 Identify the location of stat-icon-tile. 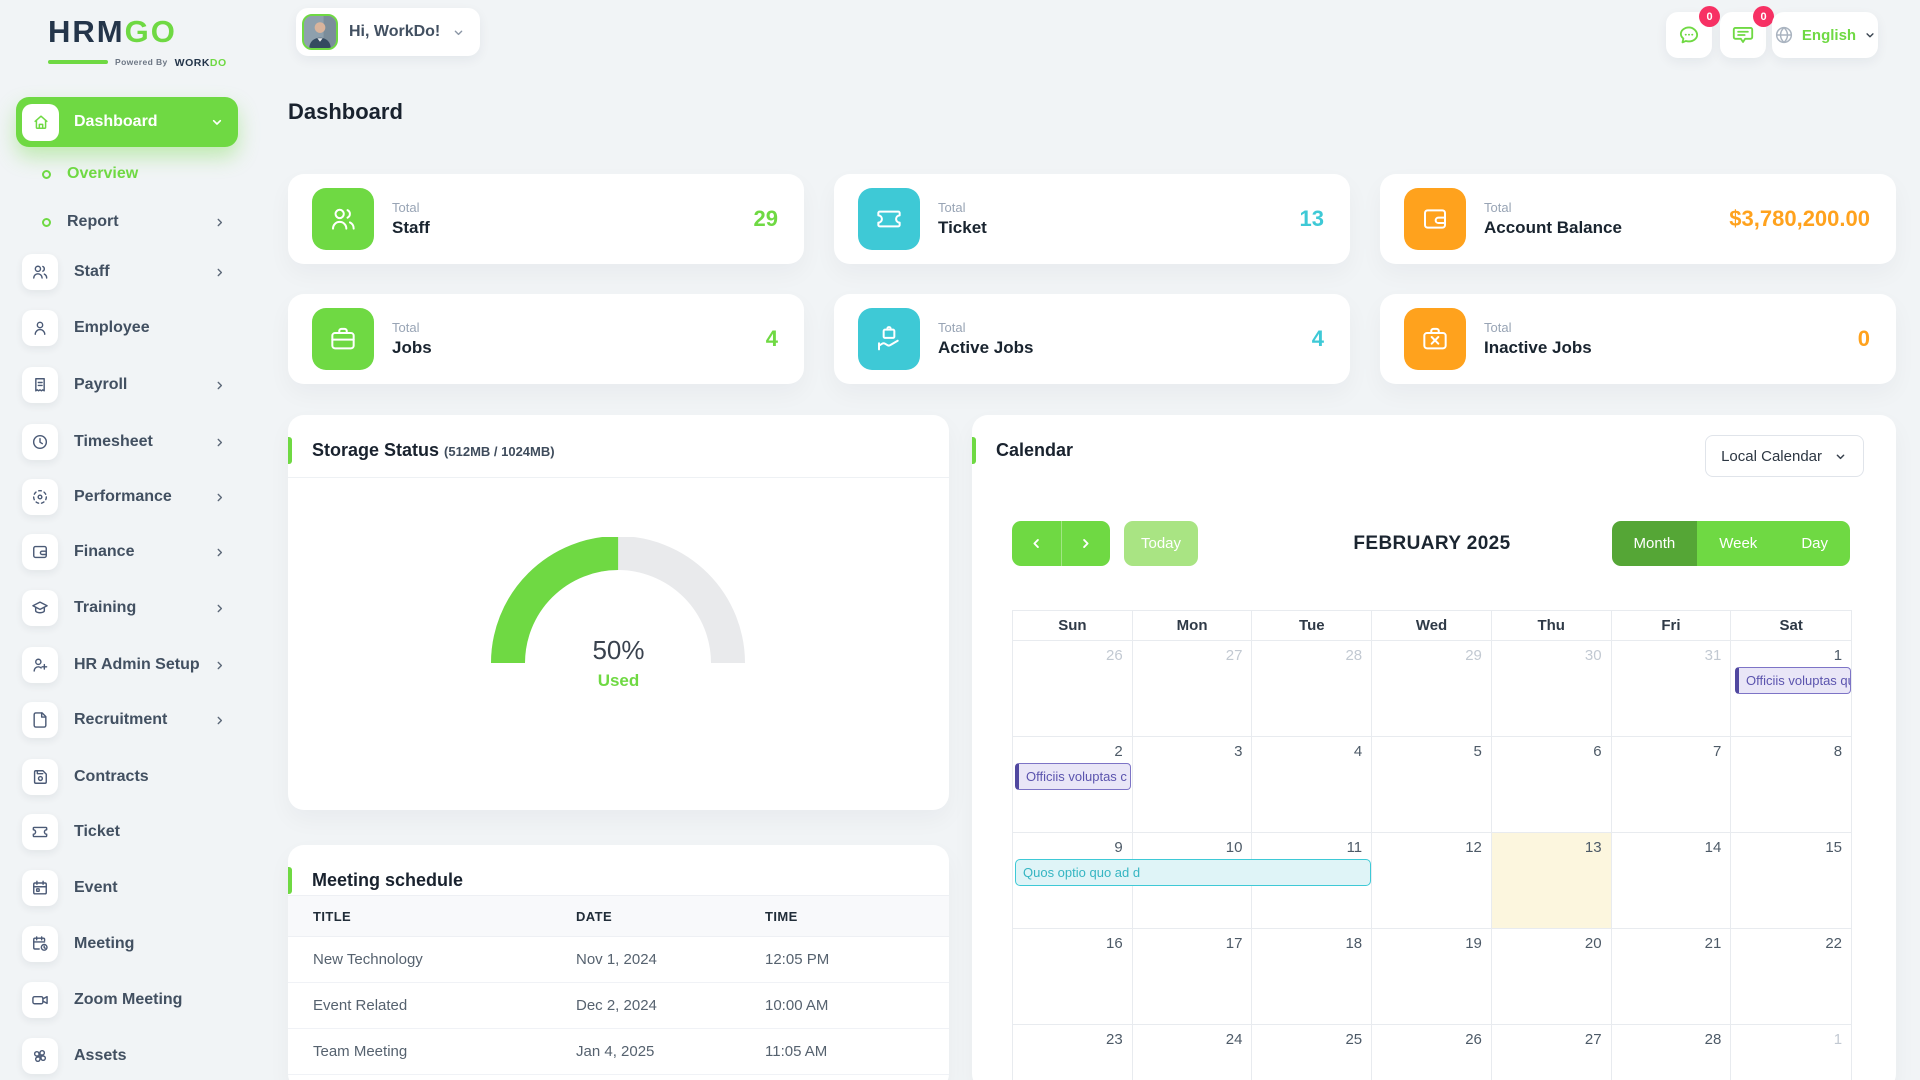
(343, 339).